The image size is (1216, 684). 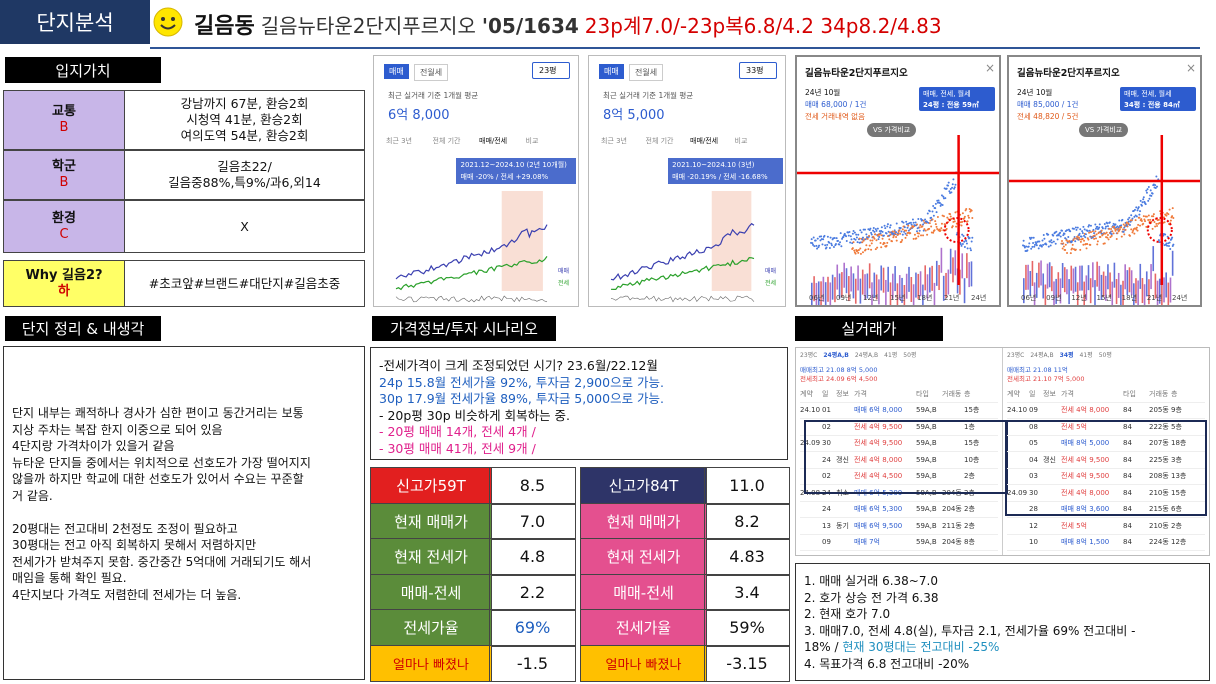 What do you see at coordinates (493, 141) in the screenshot?
I see `period-tab: 매매/전세` at bounding box center [493, 141].